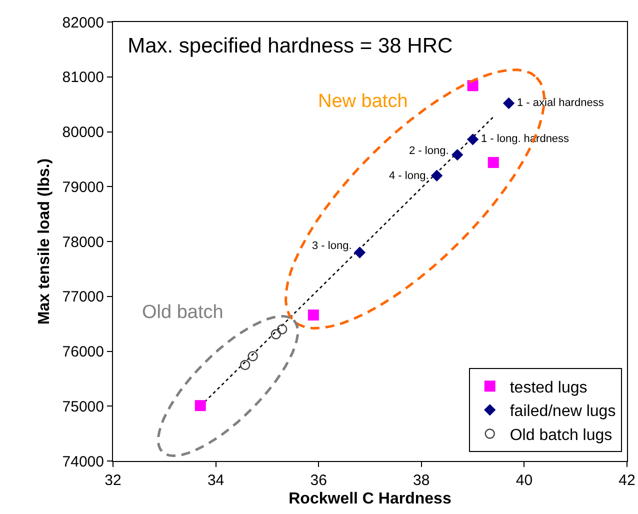  I want to click on x-tick-label: 38, so click(421, 480).